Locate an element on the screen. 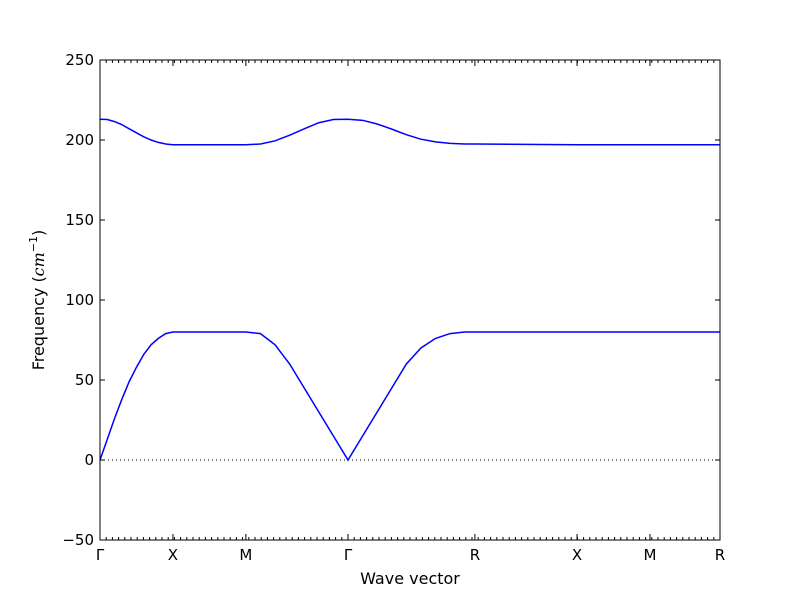 Image resolution: width=800 pixels, height=600 pixels. y-axis-label-exponent: −1 is located at coordinates (33, 244).